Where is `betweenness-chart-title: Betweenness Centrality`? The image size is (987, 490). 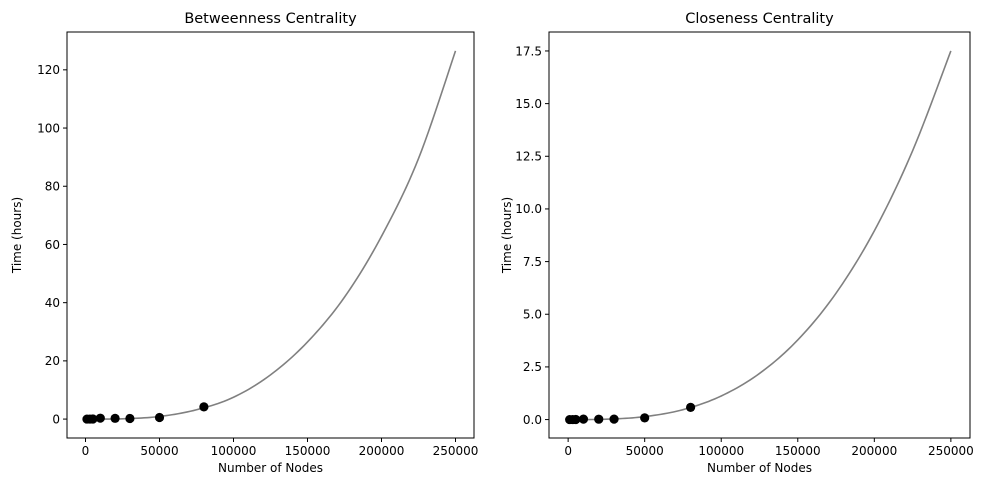
betweenness-chart-title: Betweenness Centrality is located at coordinates (270, 19).